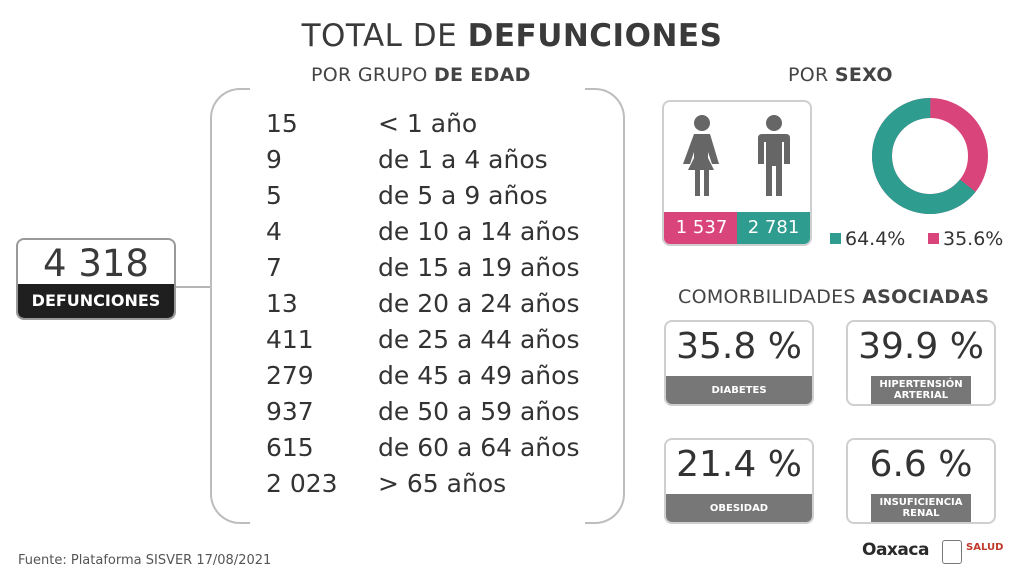 The height and width of the screenshot is (576, 1024). What do you see at coordinates (290, 411) in the screenshot?
I see `age-count: 937` at bounding box center [290, 411].